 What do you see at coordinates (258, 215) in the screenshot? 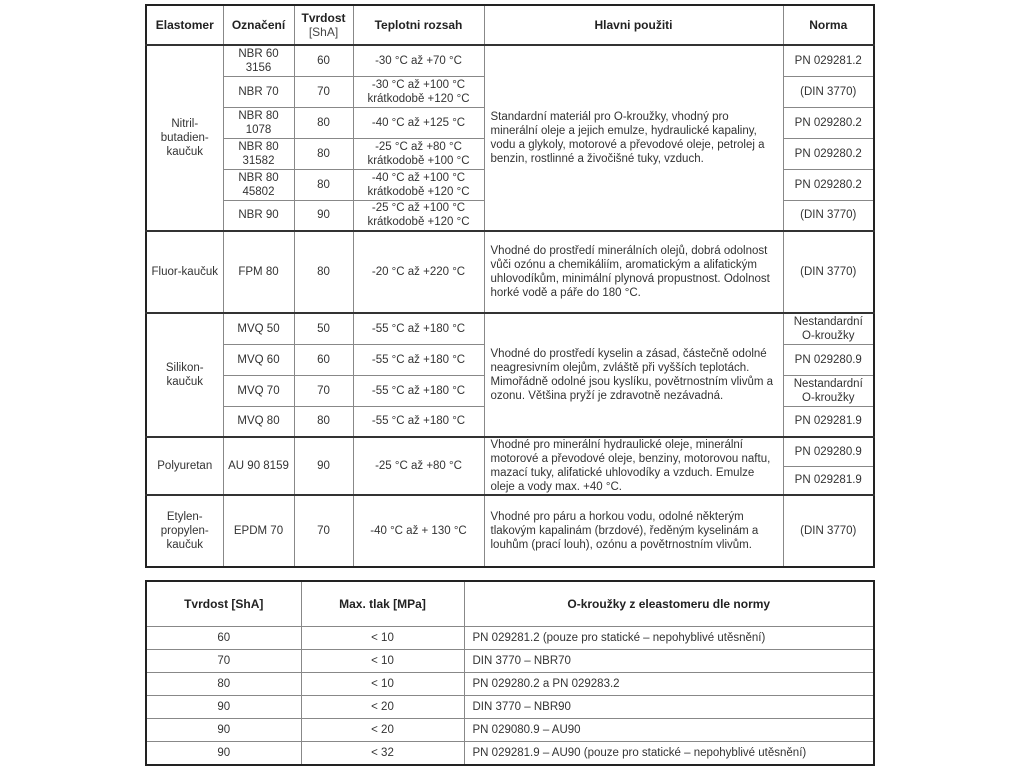
I see `designation-cell: NBR 90` at bounding box center [258, 215].